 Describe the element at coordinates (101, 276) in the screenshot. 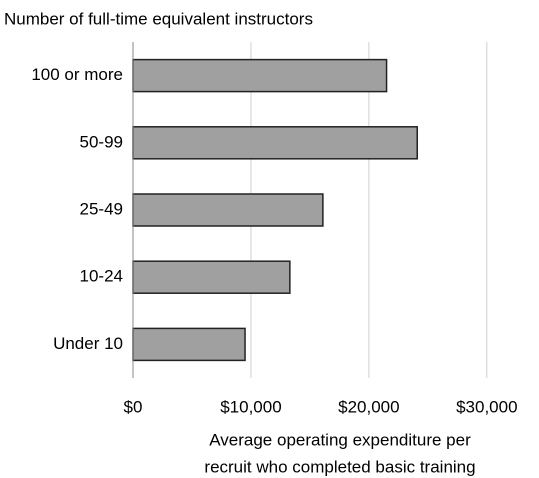

I see `y-tick-label: 10-24` at that location.